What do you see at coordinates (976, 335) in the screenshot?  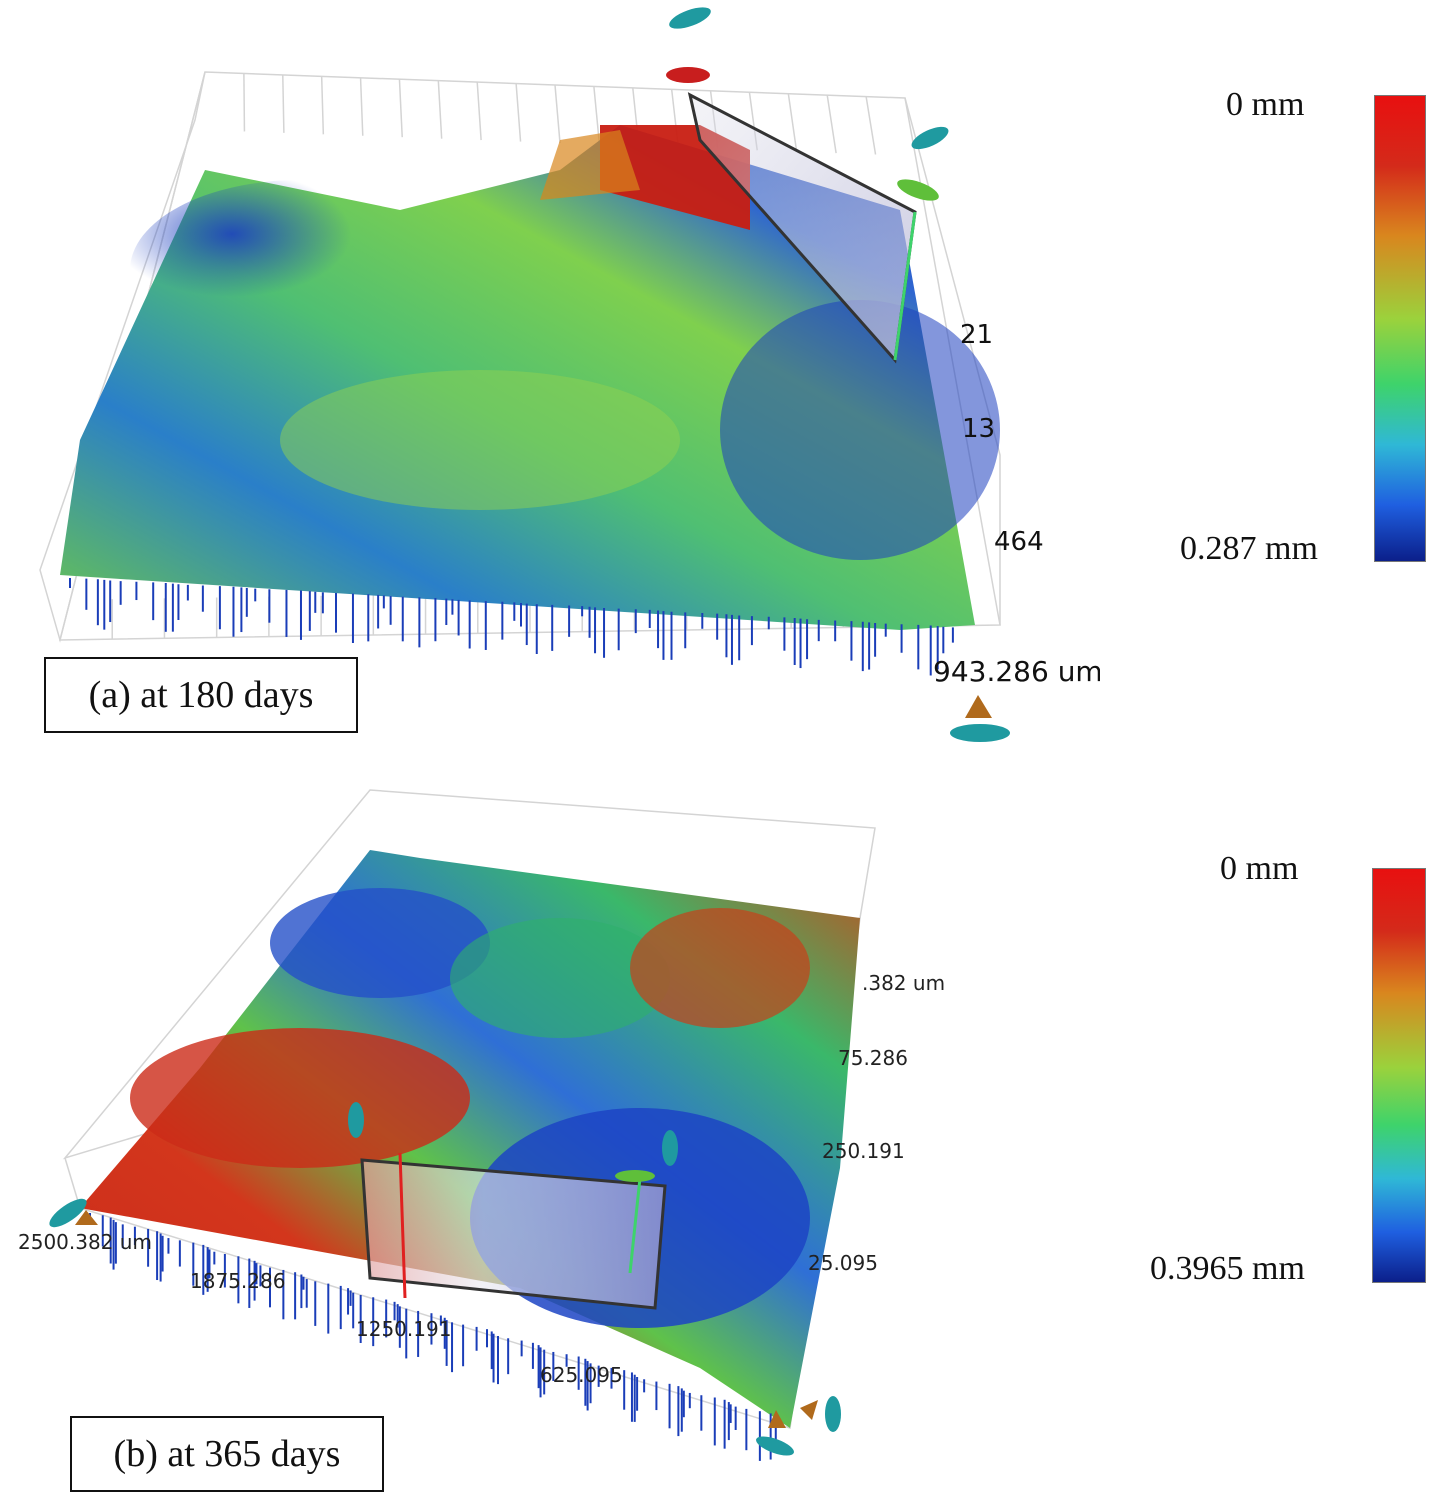 I see `axis-label: 21` at bounding box center [976, 335].